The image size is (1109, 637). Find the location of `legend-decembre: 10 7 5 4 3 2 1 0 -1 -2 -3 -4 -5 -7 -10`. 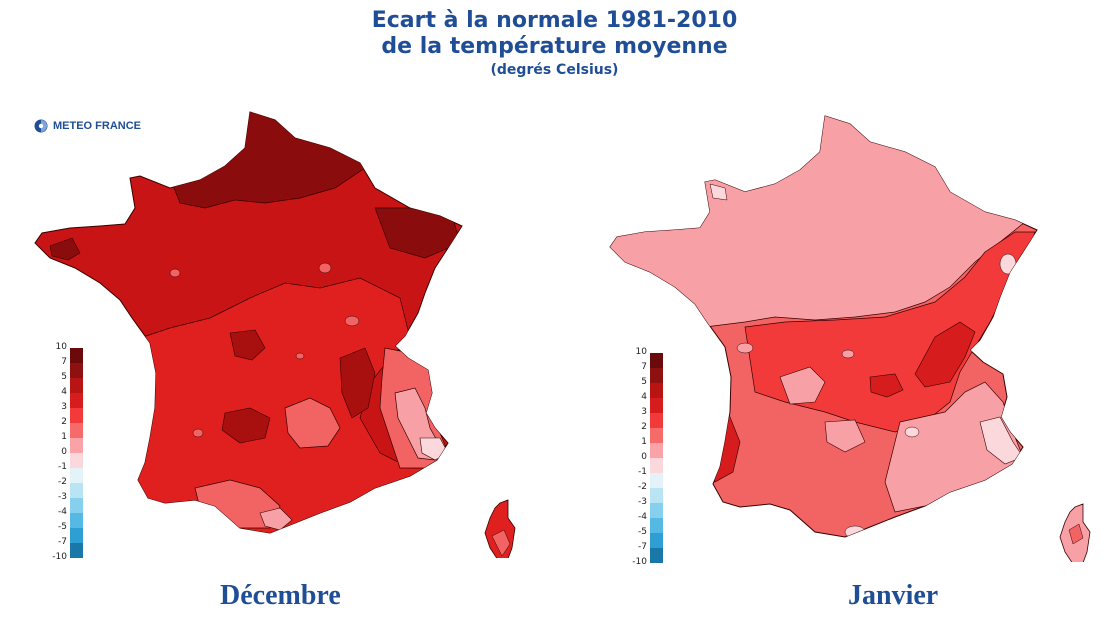

legend-decembre: 10 7 5 4 3 2 1 0 -1 -2 -3 -4 -5 -7 -10 is located at coordinates (65, 452).